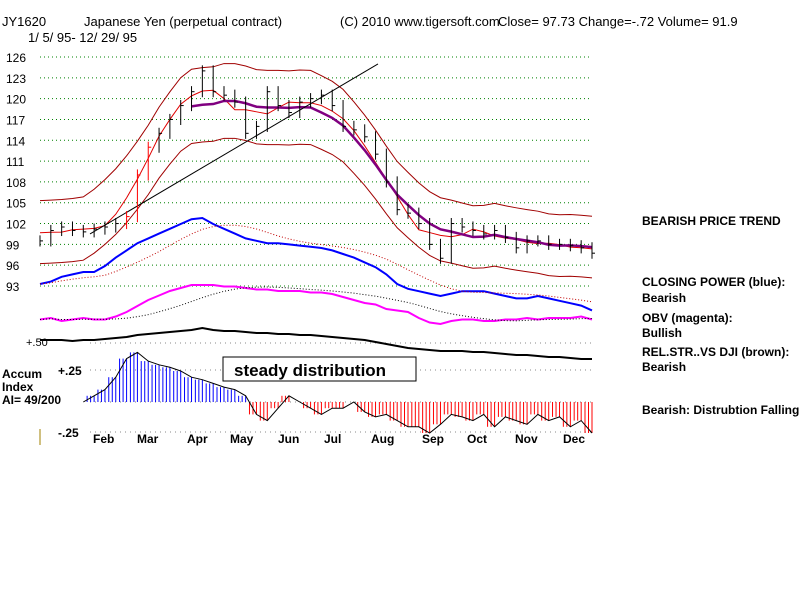  Describe the element at coordinates (477, 439) in the screenshot. I see `month-label: Oct` at that location.